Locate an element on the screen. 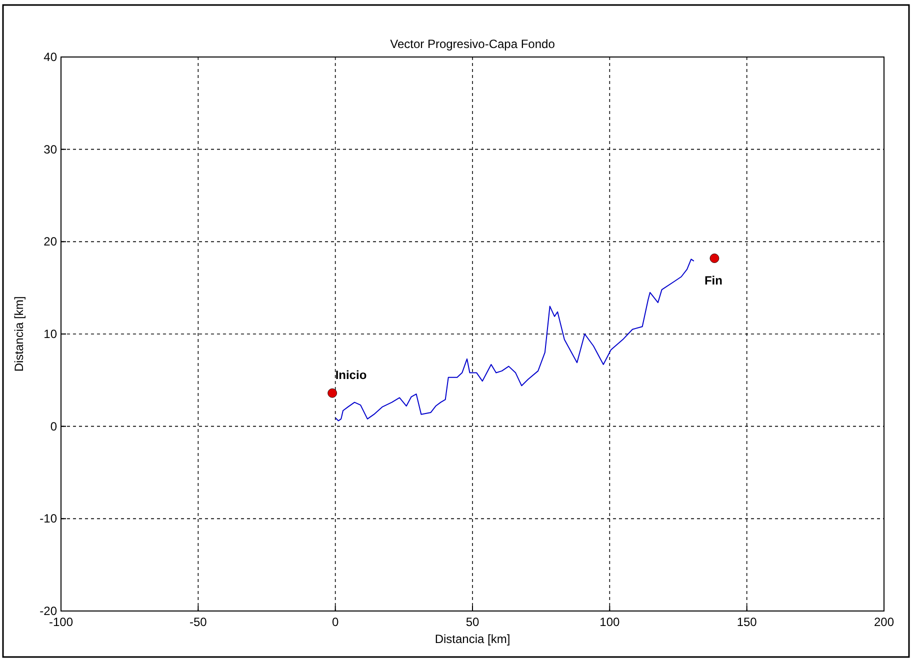  x-tick-label: -50 is located at coordinates (198, 622).